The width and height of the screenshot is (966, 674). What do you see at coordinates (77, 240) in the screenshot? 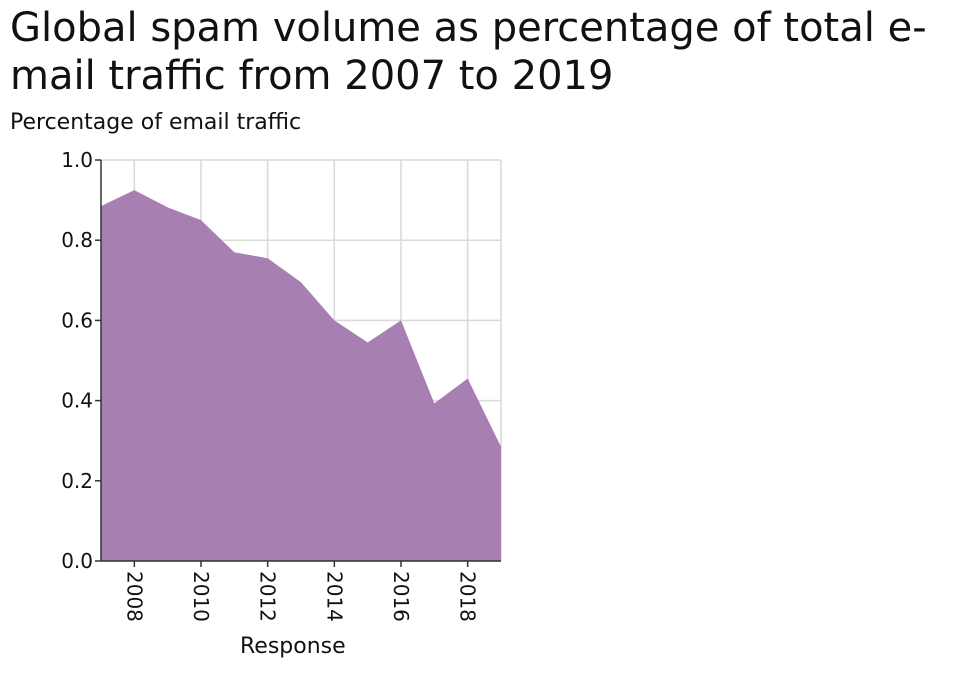
I see `y-tick-label: 0.8` at bounding box center [77, 240].